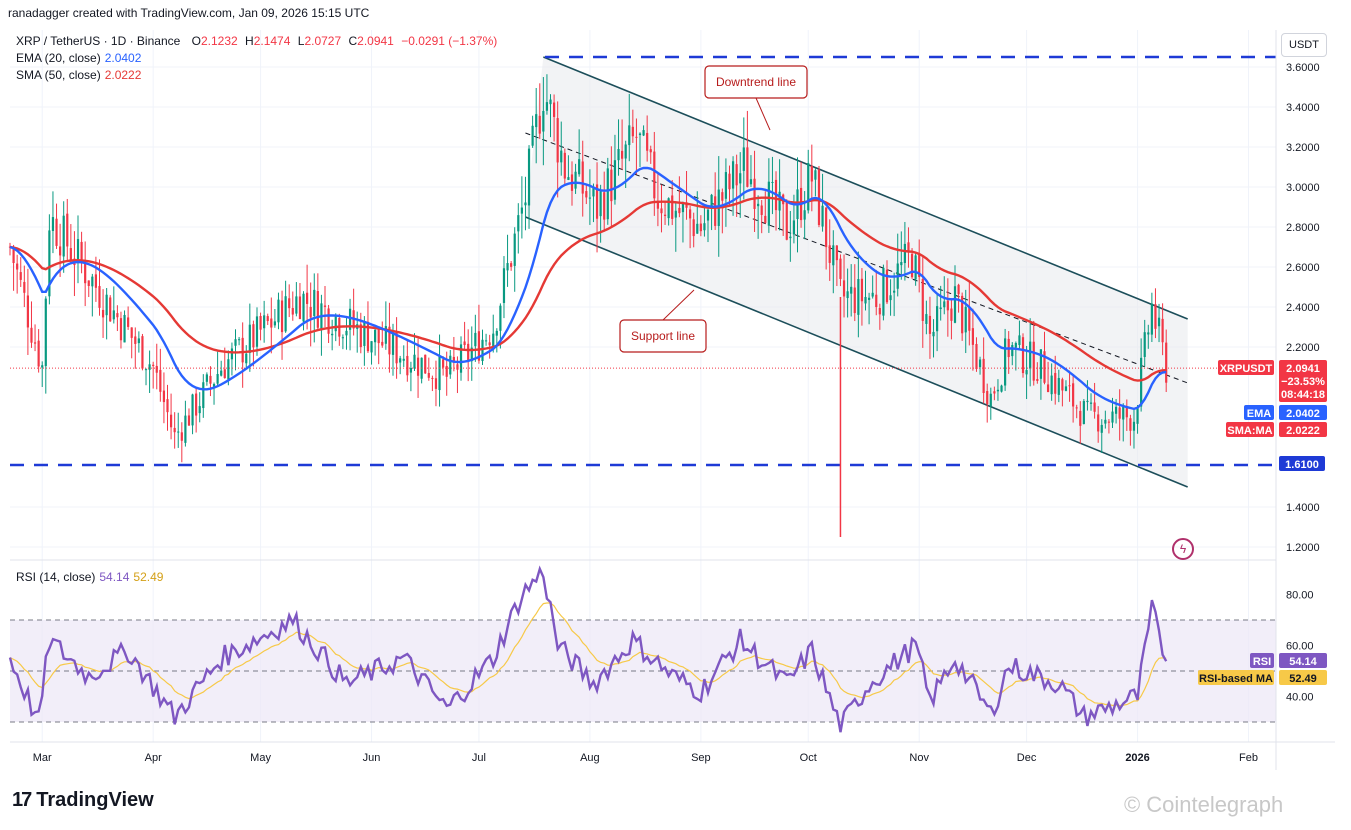 The height and width of the screenshot is (830, 1351). What do you see at coordinates (98, 41) in the screenshot?
I see `symbol-title: XRP / TetherUS · 1D · Binance` at bounding box center [98, 41].